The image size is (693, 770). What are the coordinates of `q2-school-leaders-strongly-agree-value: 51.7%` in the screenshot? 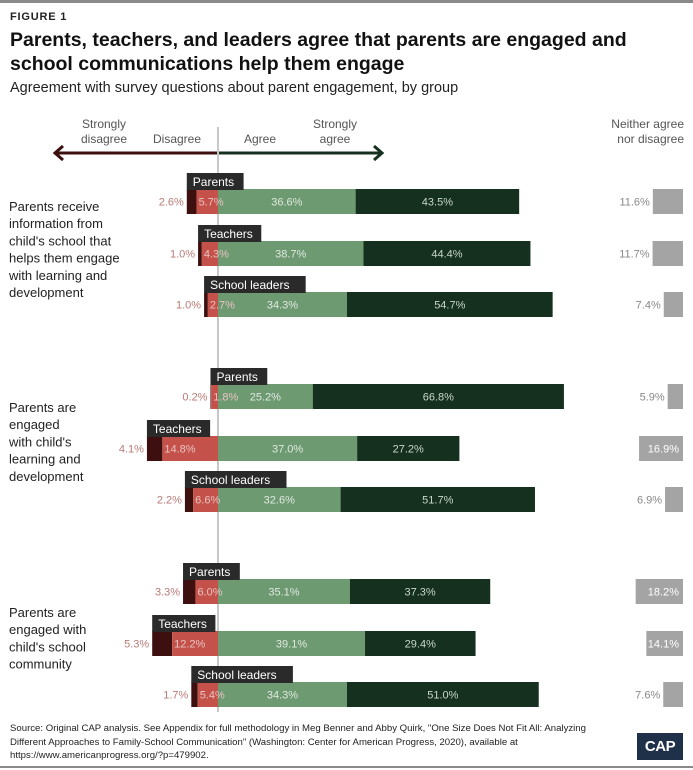 It's located at (437, 501).